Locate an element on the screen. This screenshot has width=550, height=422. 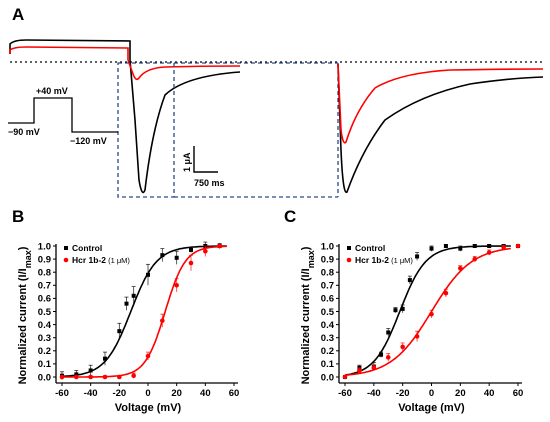
y-tick-label: 0.4 is located at coordinates (45, 325).